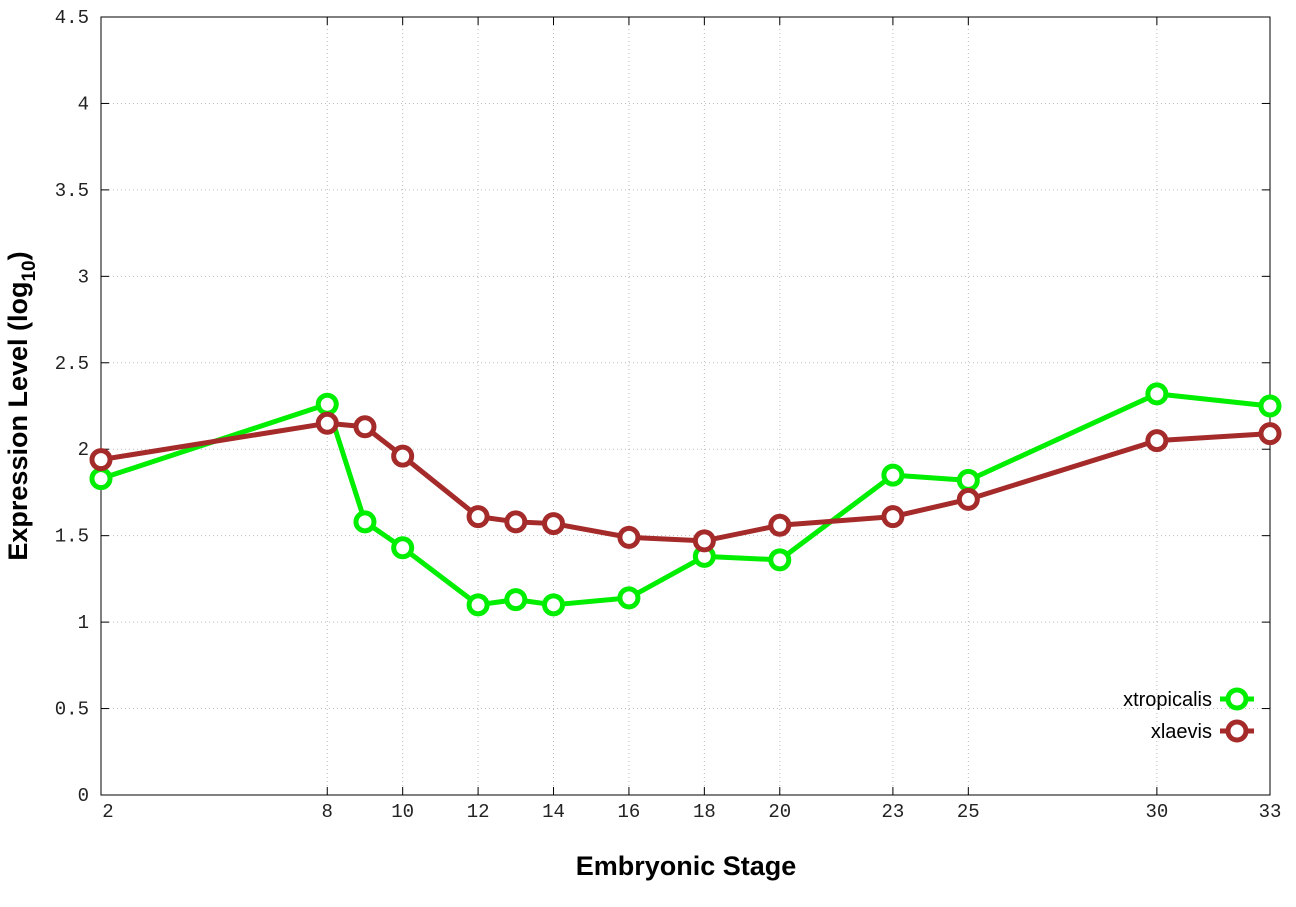 This screenshot has width=1296, height=907. Describe the element at coordinates (1237, 731) in the screenshot. I see `legend-marker-xlaevis` at that location.